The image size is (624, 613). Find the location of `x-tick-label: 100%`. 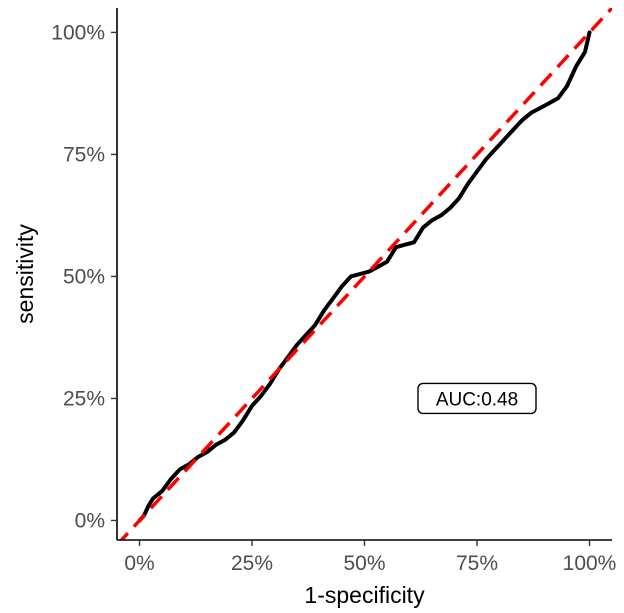

x-tick-label: 100% is located at coordinates (590, 563).